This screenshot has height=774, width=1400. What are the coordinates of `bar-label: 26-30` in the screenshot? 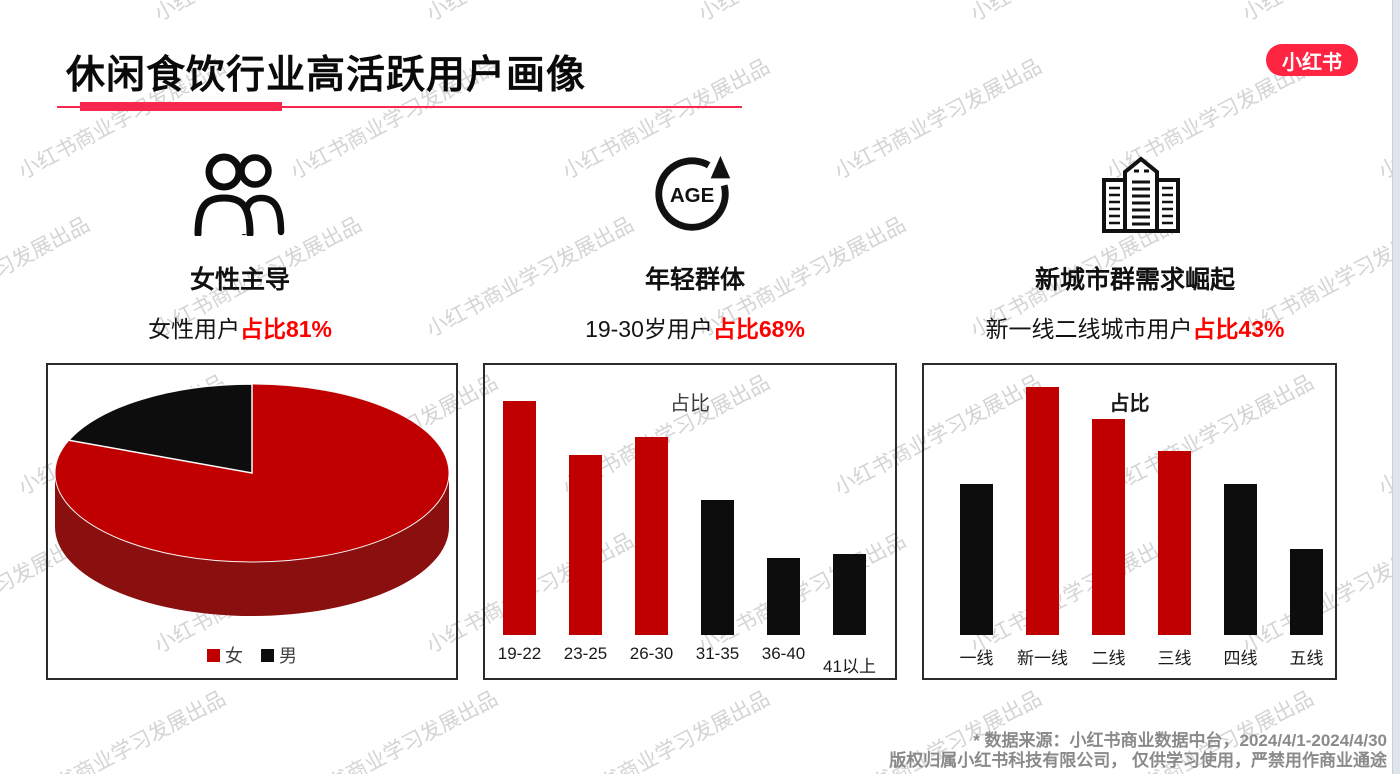 It's located at (651, 653).